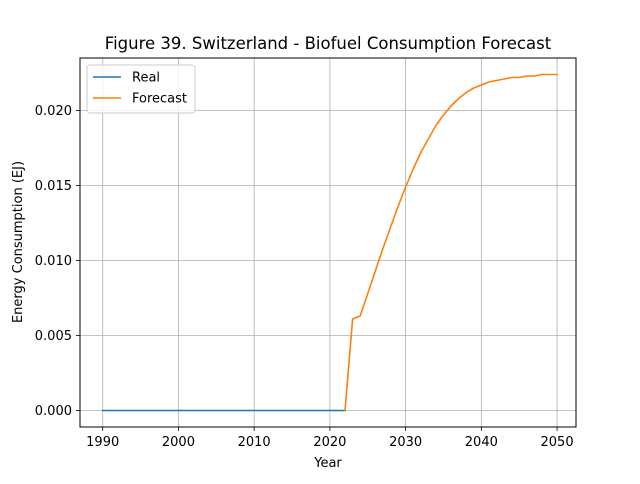 The width and height of the screenshot is (640, 484). I want to click on x-tick-label: 2010, so click(254, 442).